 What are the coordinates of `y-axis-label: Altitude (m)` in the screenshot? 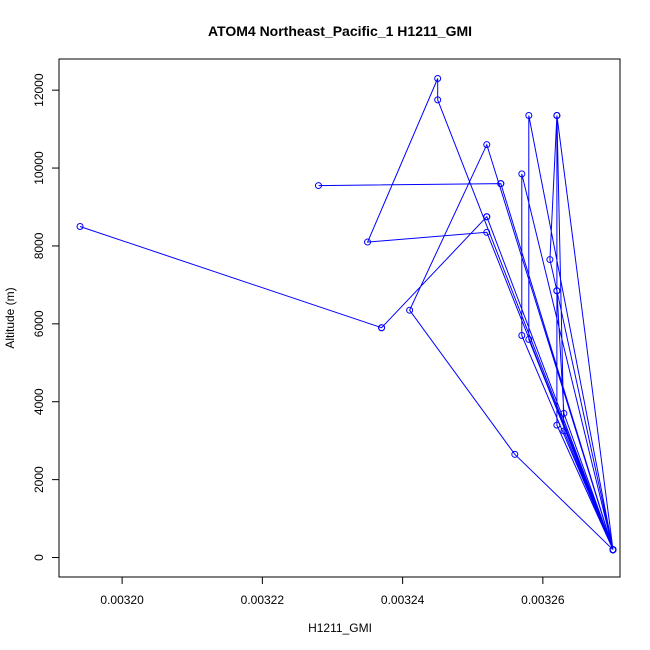 It's located at (10, 317).